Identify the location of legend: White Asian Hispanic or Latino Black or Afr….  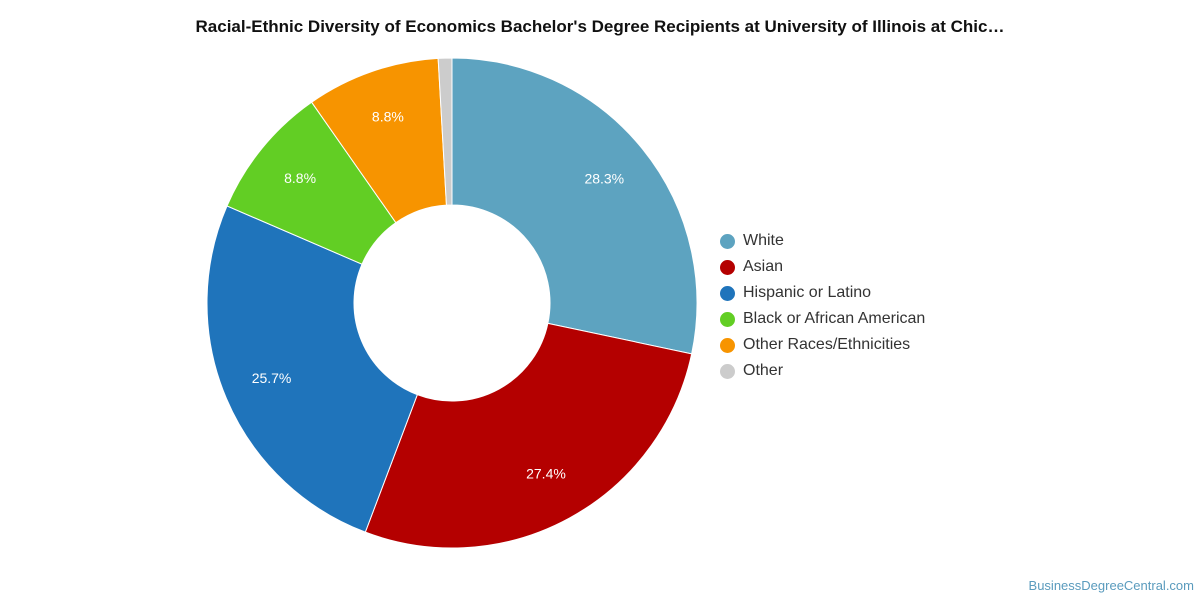
(822, 306).